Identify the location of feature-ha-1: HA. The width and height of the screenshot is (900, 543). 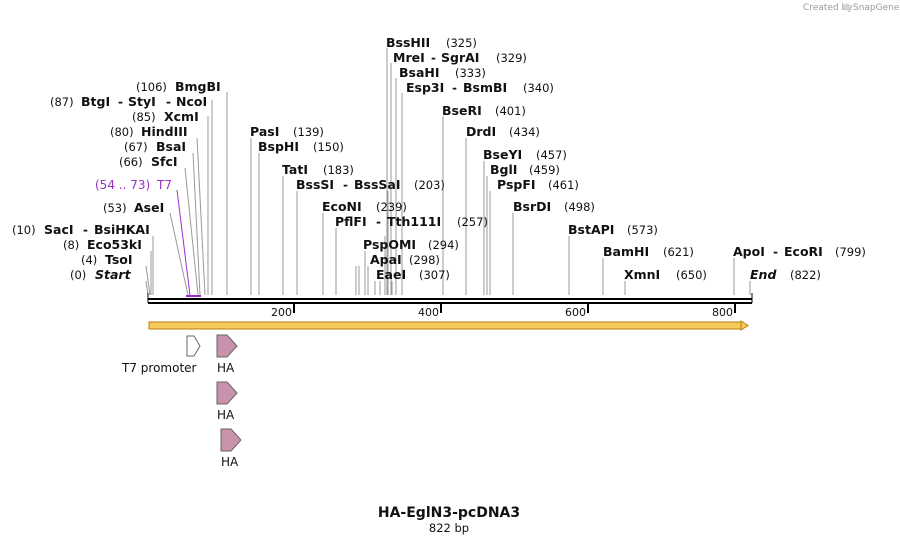
(227, 354).